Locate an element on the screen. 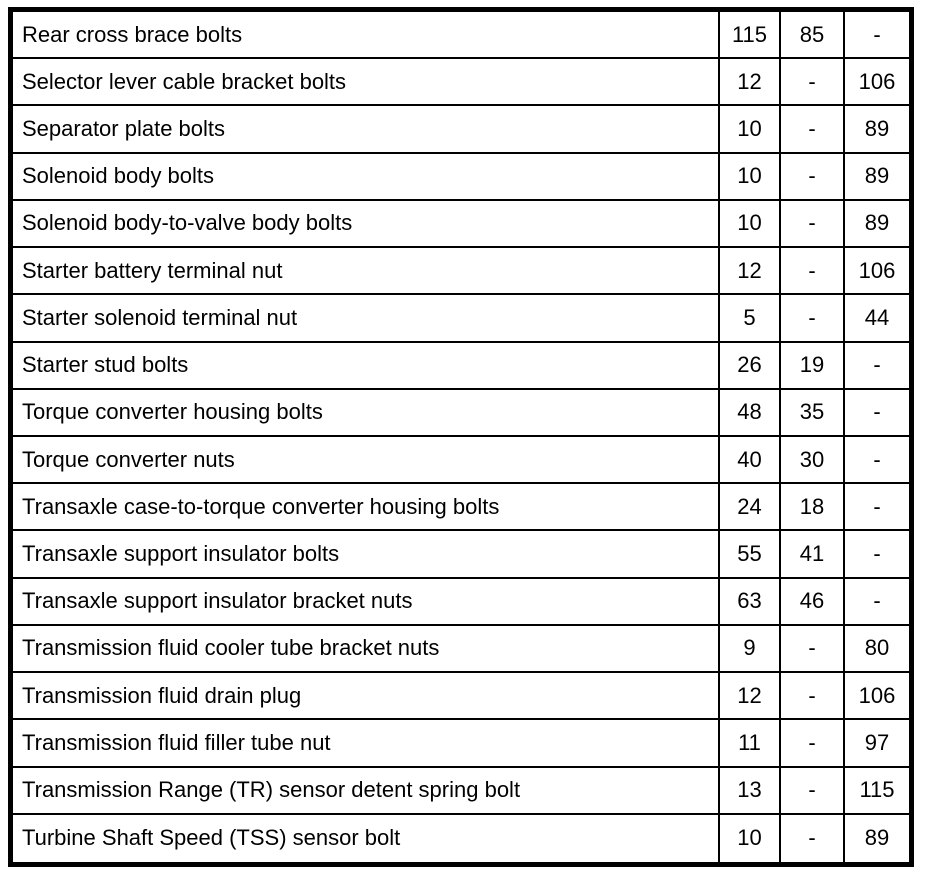 This screenshot has height=876, width=944. spec-label-cell: Transmission fluid filler tube nut is located at coordinates (176, 742).